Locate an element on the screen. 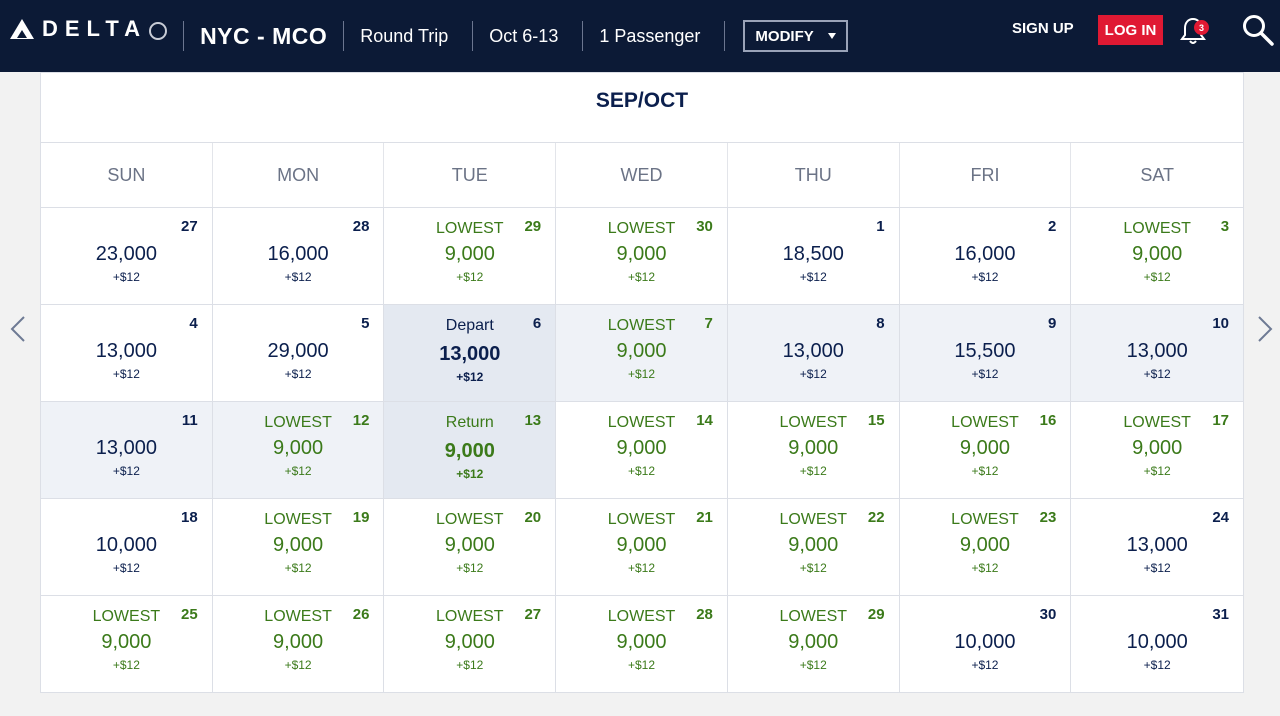 The width and height of the screenshot is (1280, 716). day-cell: 8 13,000 +$12 is located at coordinates (813, 353).